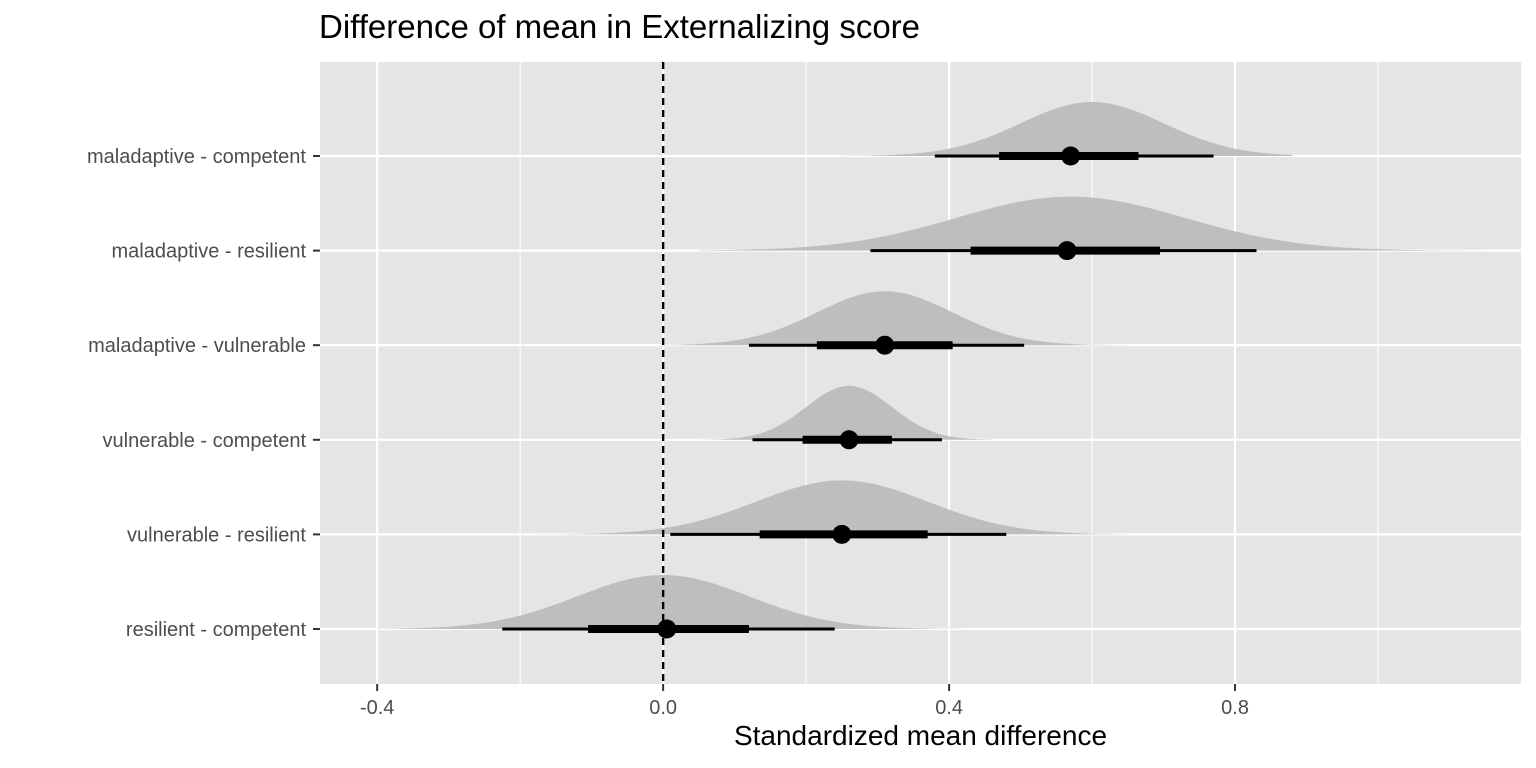  What do you see at coordinates (196, 157) in the screenshot?
I see `y-tick-label: maladaptive - competent` at bounding box center [196, 157].